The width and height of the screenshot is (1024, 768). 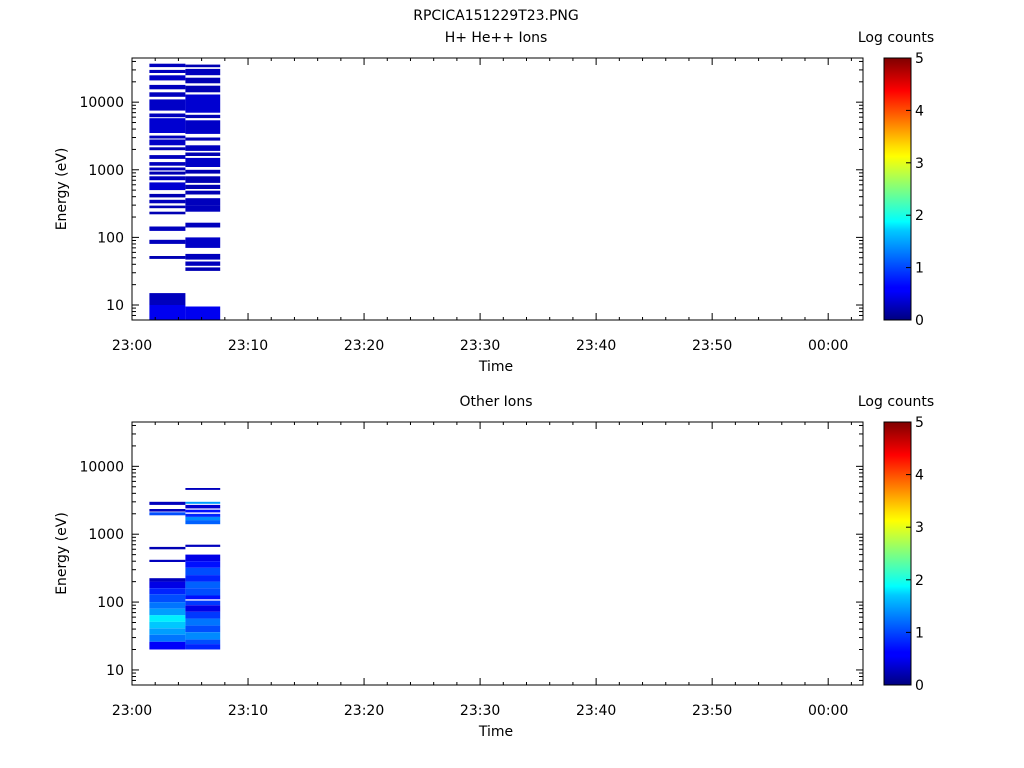 I want to click on x-tick-label: 23:10, so click(x=248, y=346).